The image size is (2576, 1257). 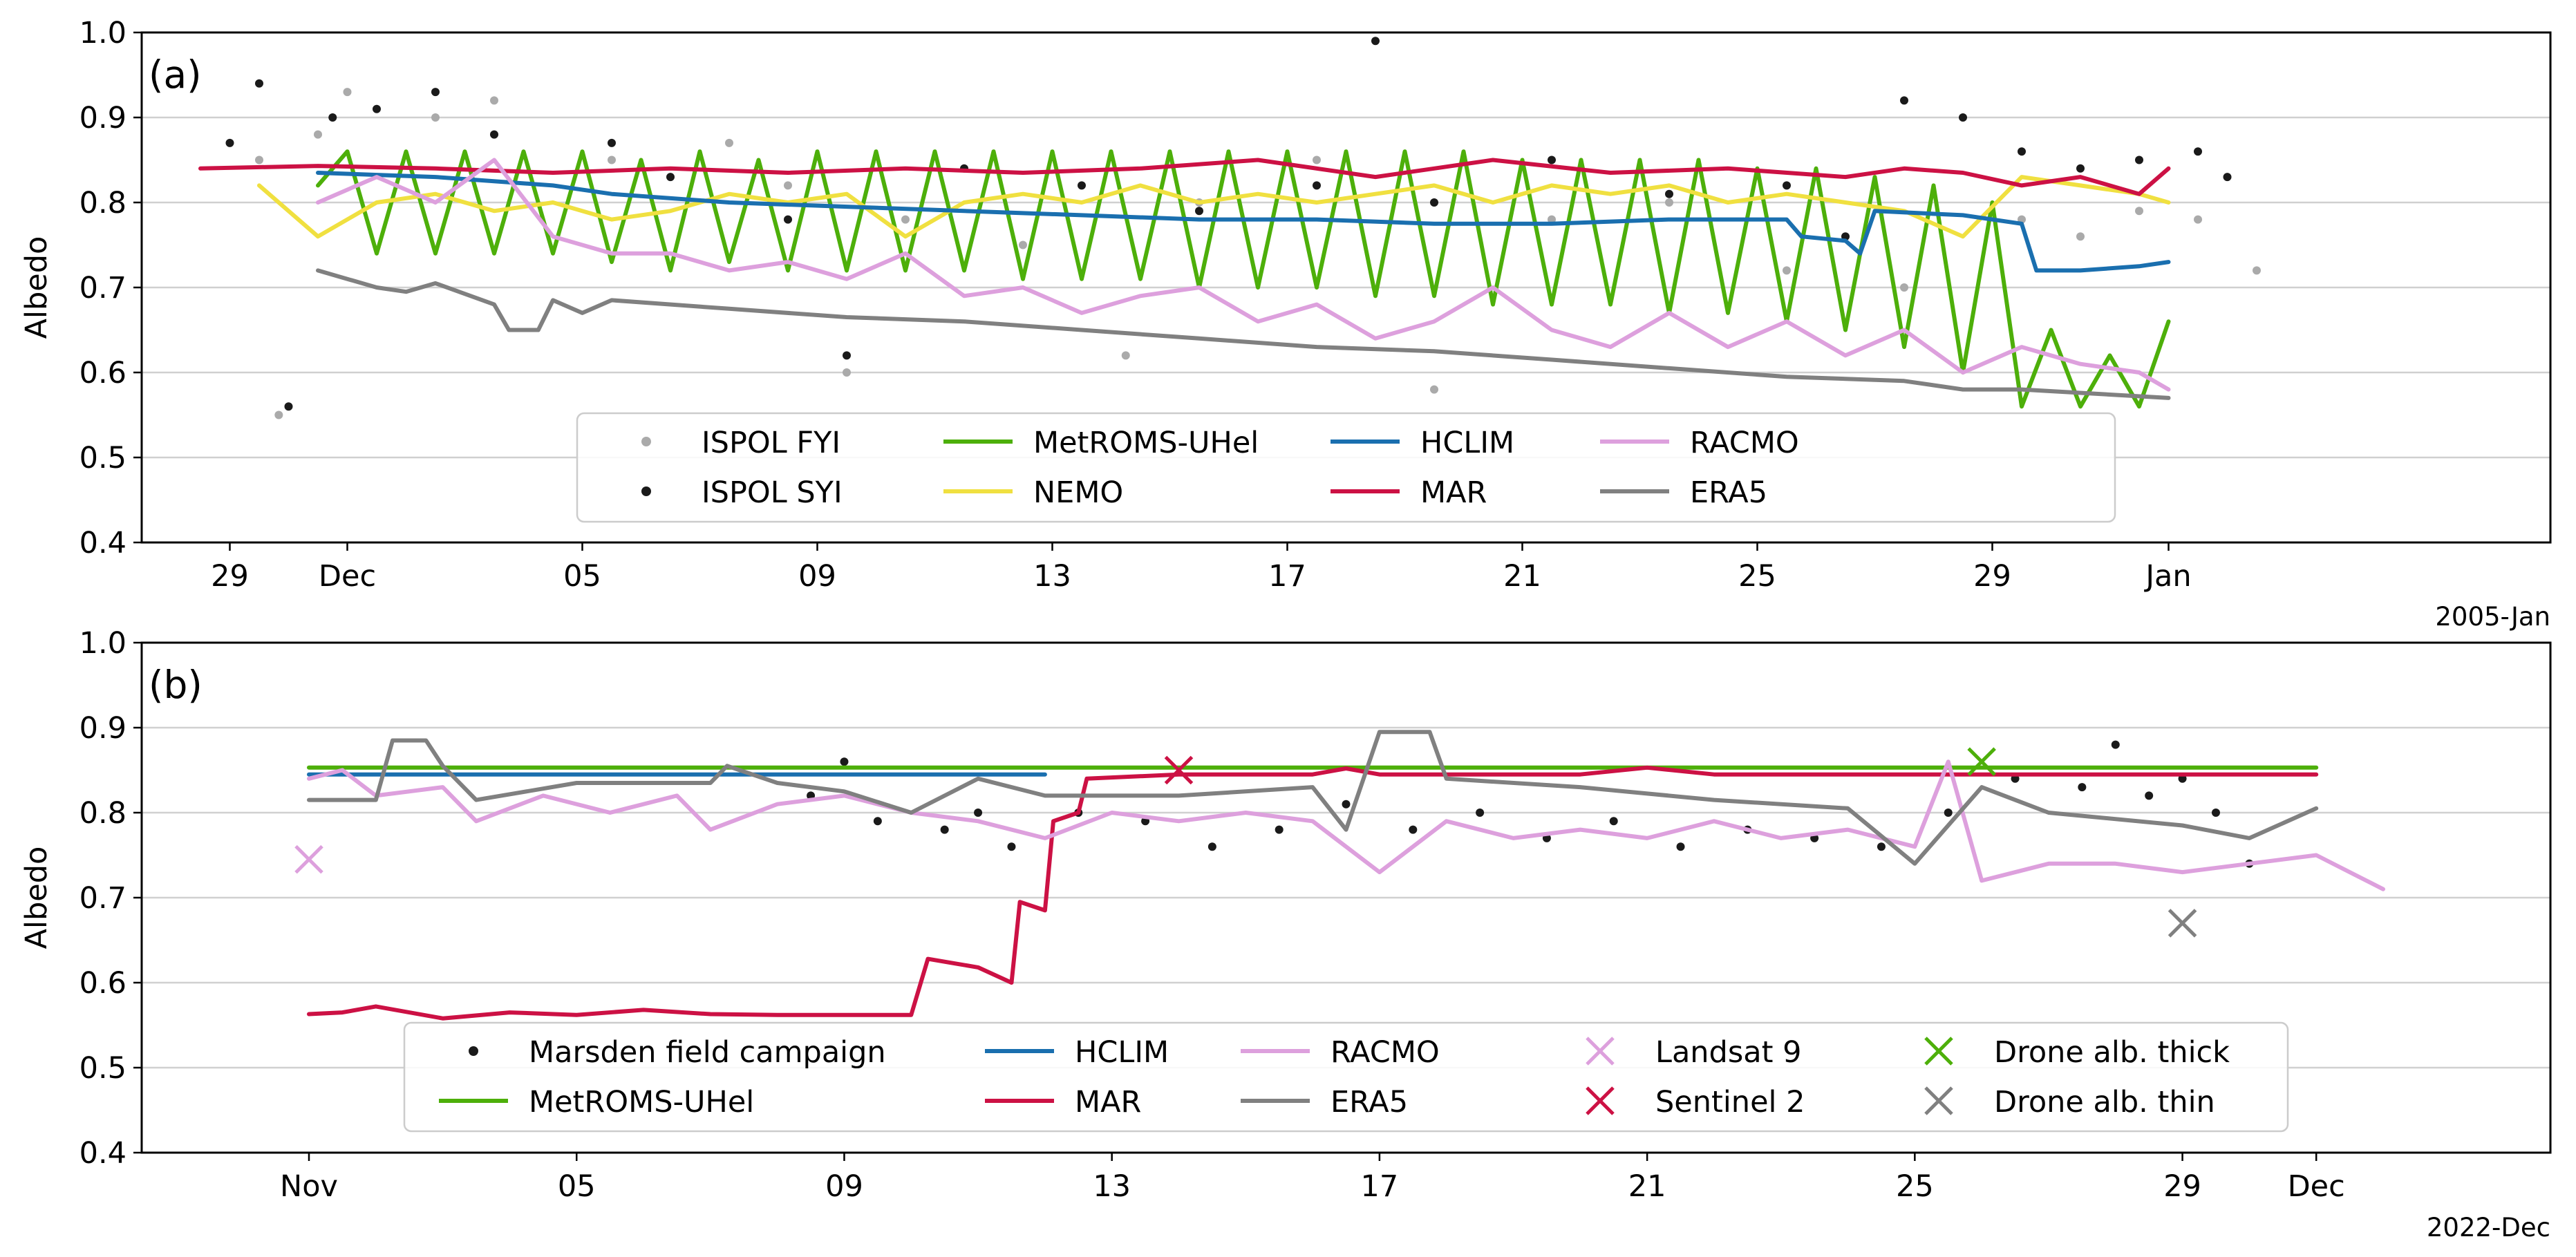 I want to click on x-tick-label: 05, so click(x=582, y=576).